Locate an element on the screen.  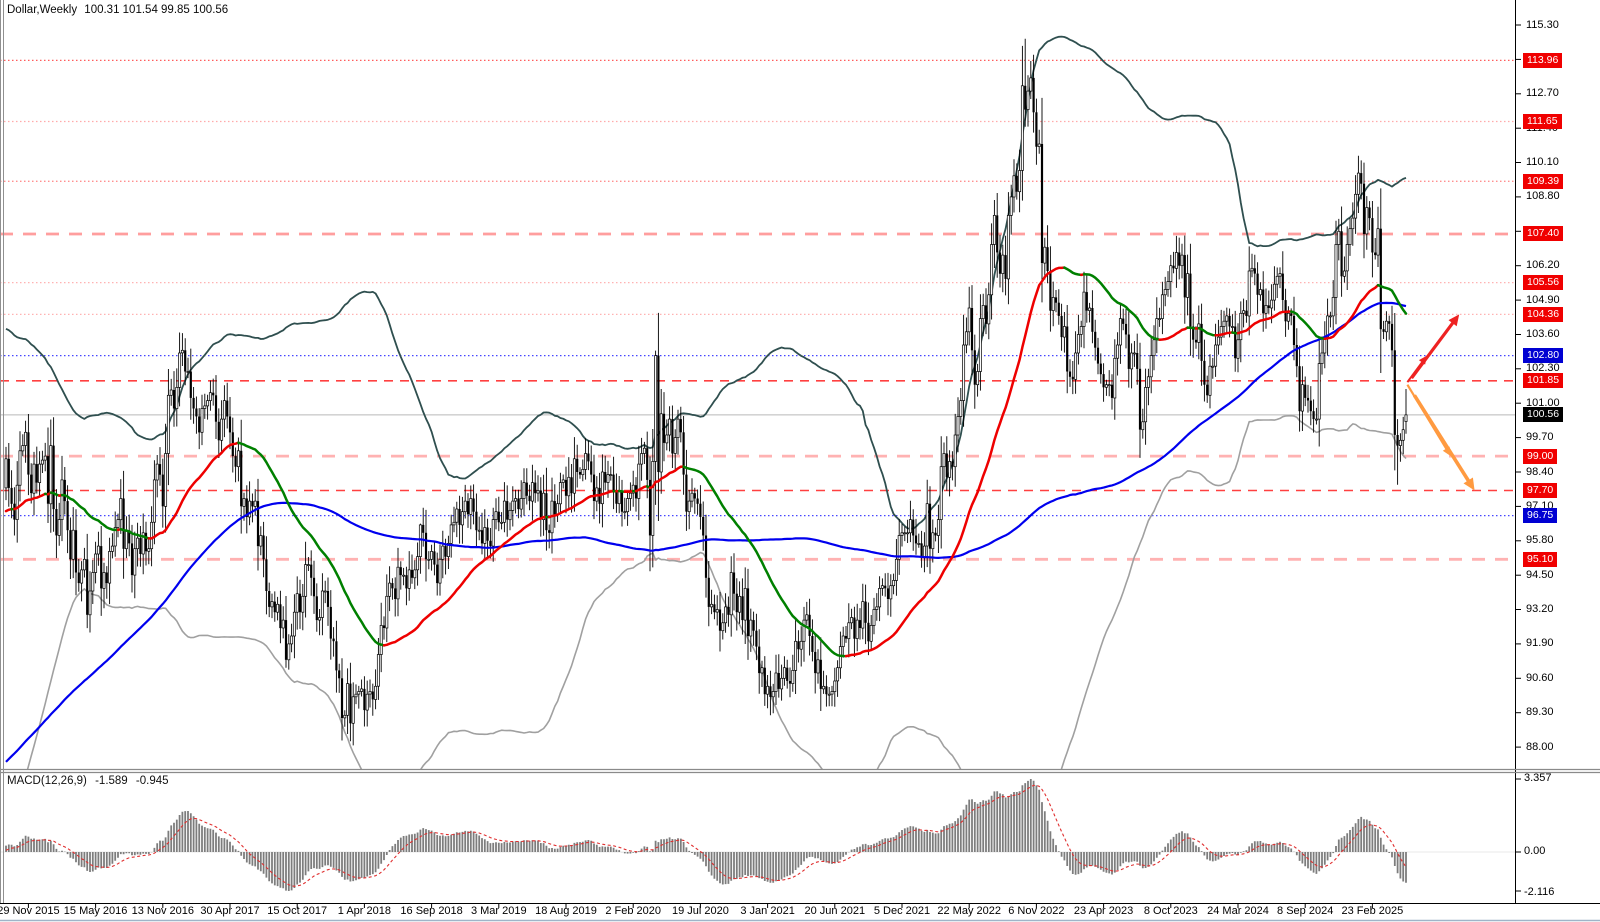
price-tick-90.60: 90.60 is located at coordinates (1540, 677).